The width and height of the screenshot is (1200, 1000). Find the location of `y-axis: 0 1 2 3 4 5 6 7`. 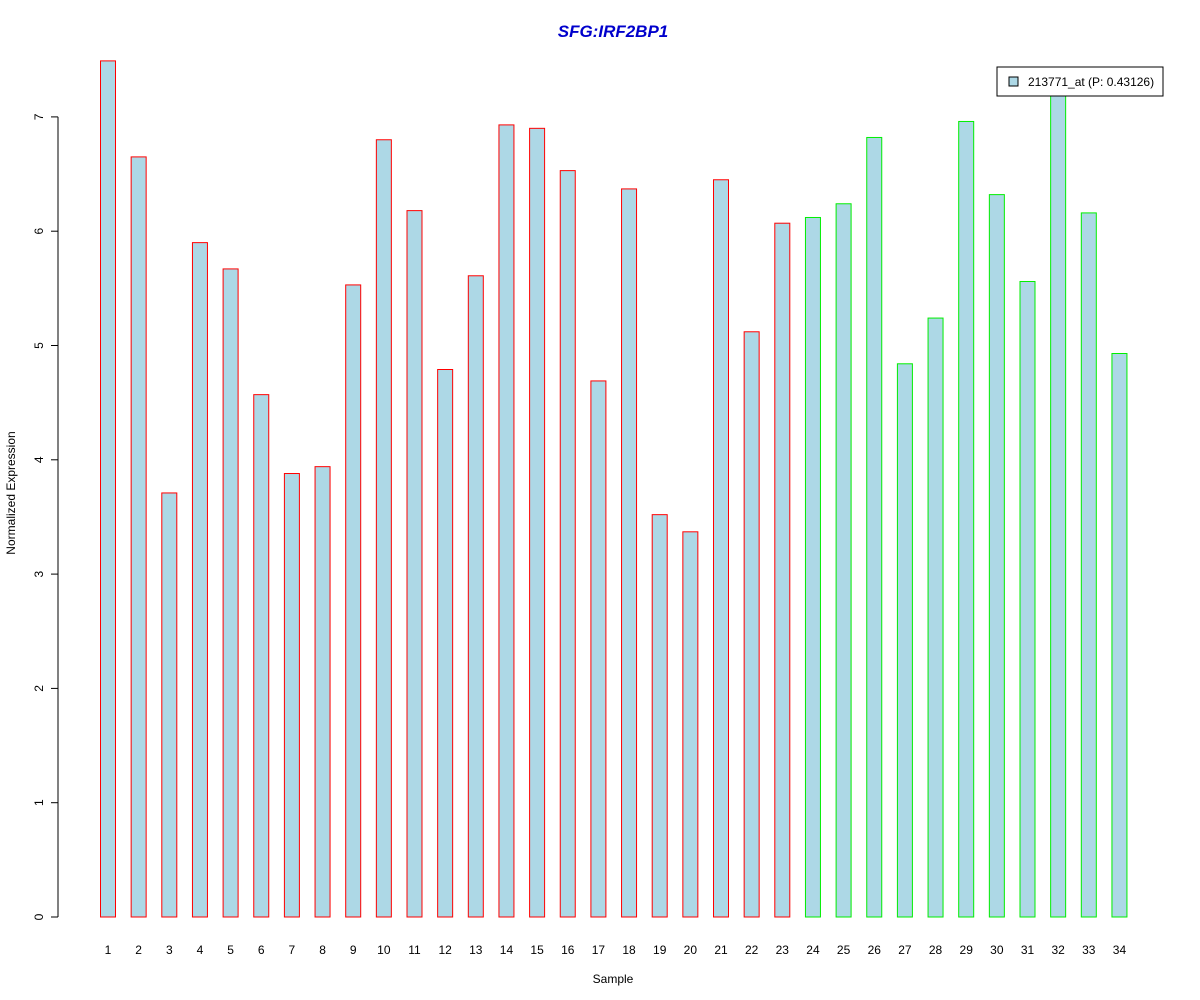

y-axis: 0 1 2 3 4 5 6 7 is located at coordinates (45, 516).